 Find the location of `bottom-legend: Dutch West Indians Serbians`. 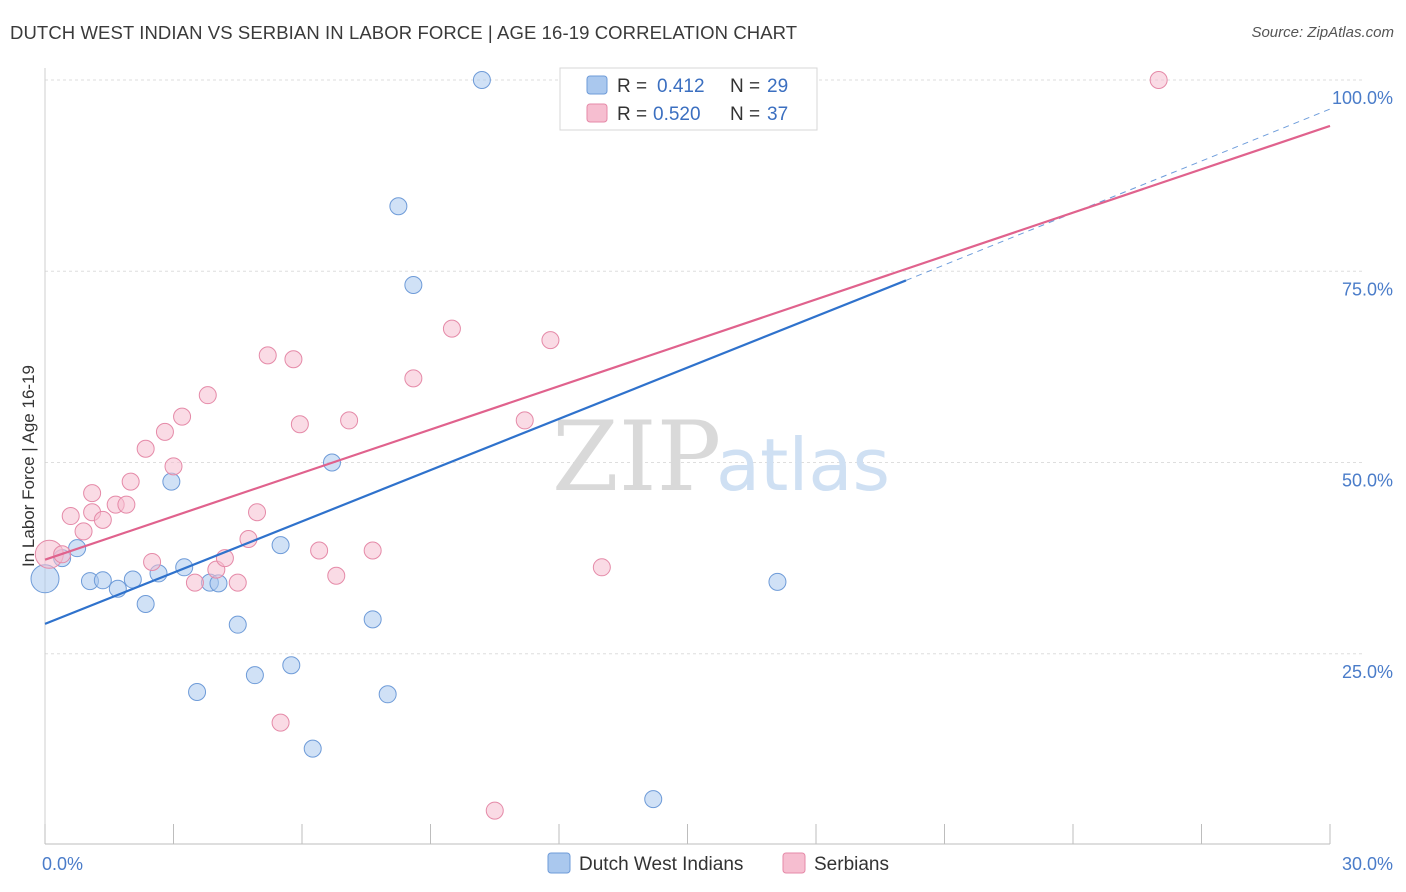

bottom-legend: Dutch West Indians Serbians is located at coordinates (718, 863).